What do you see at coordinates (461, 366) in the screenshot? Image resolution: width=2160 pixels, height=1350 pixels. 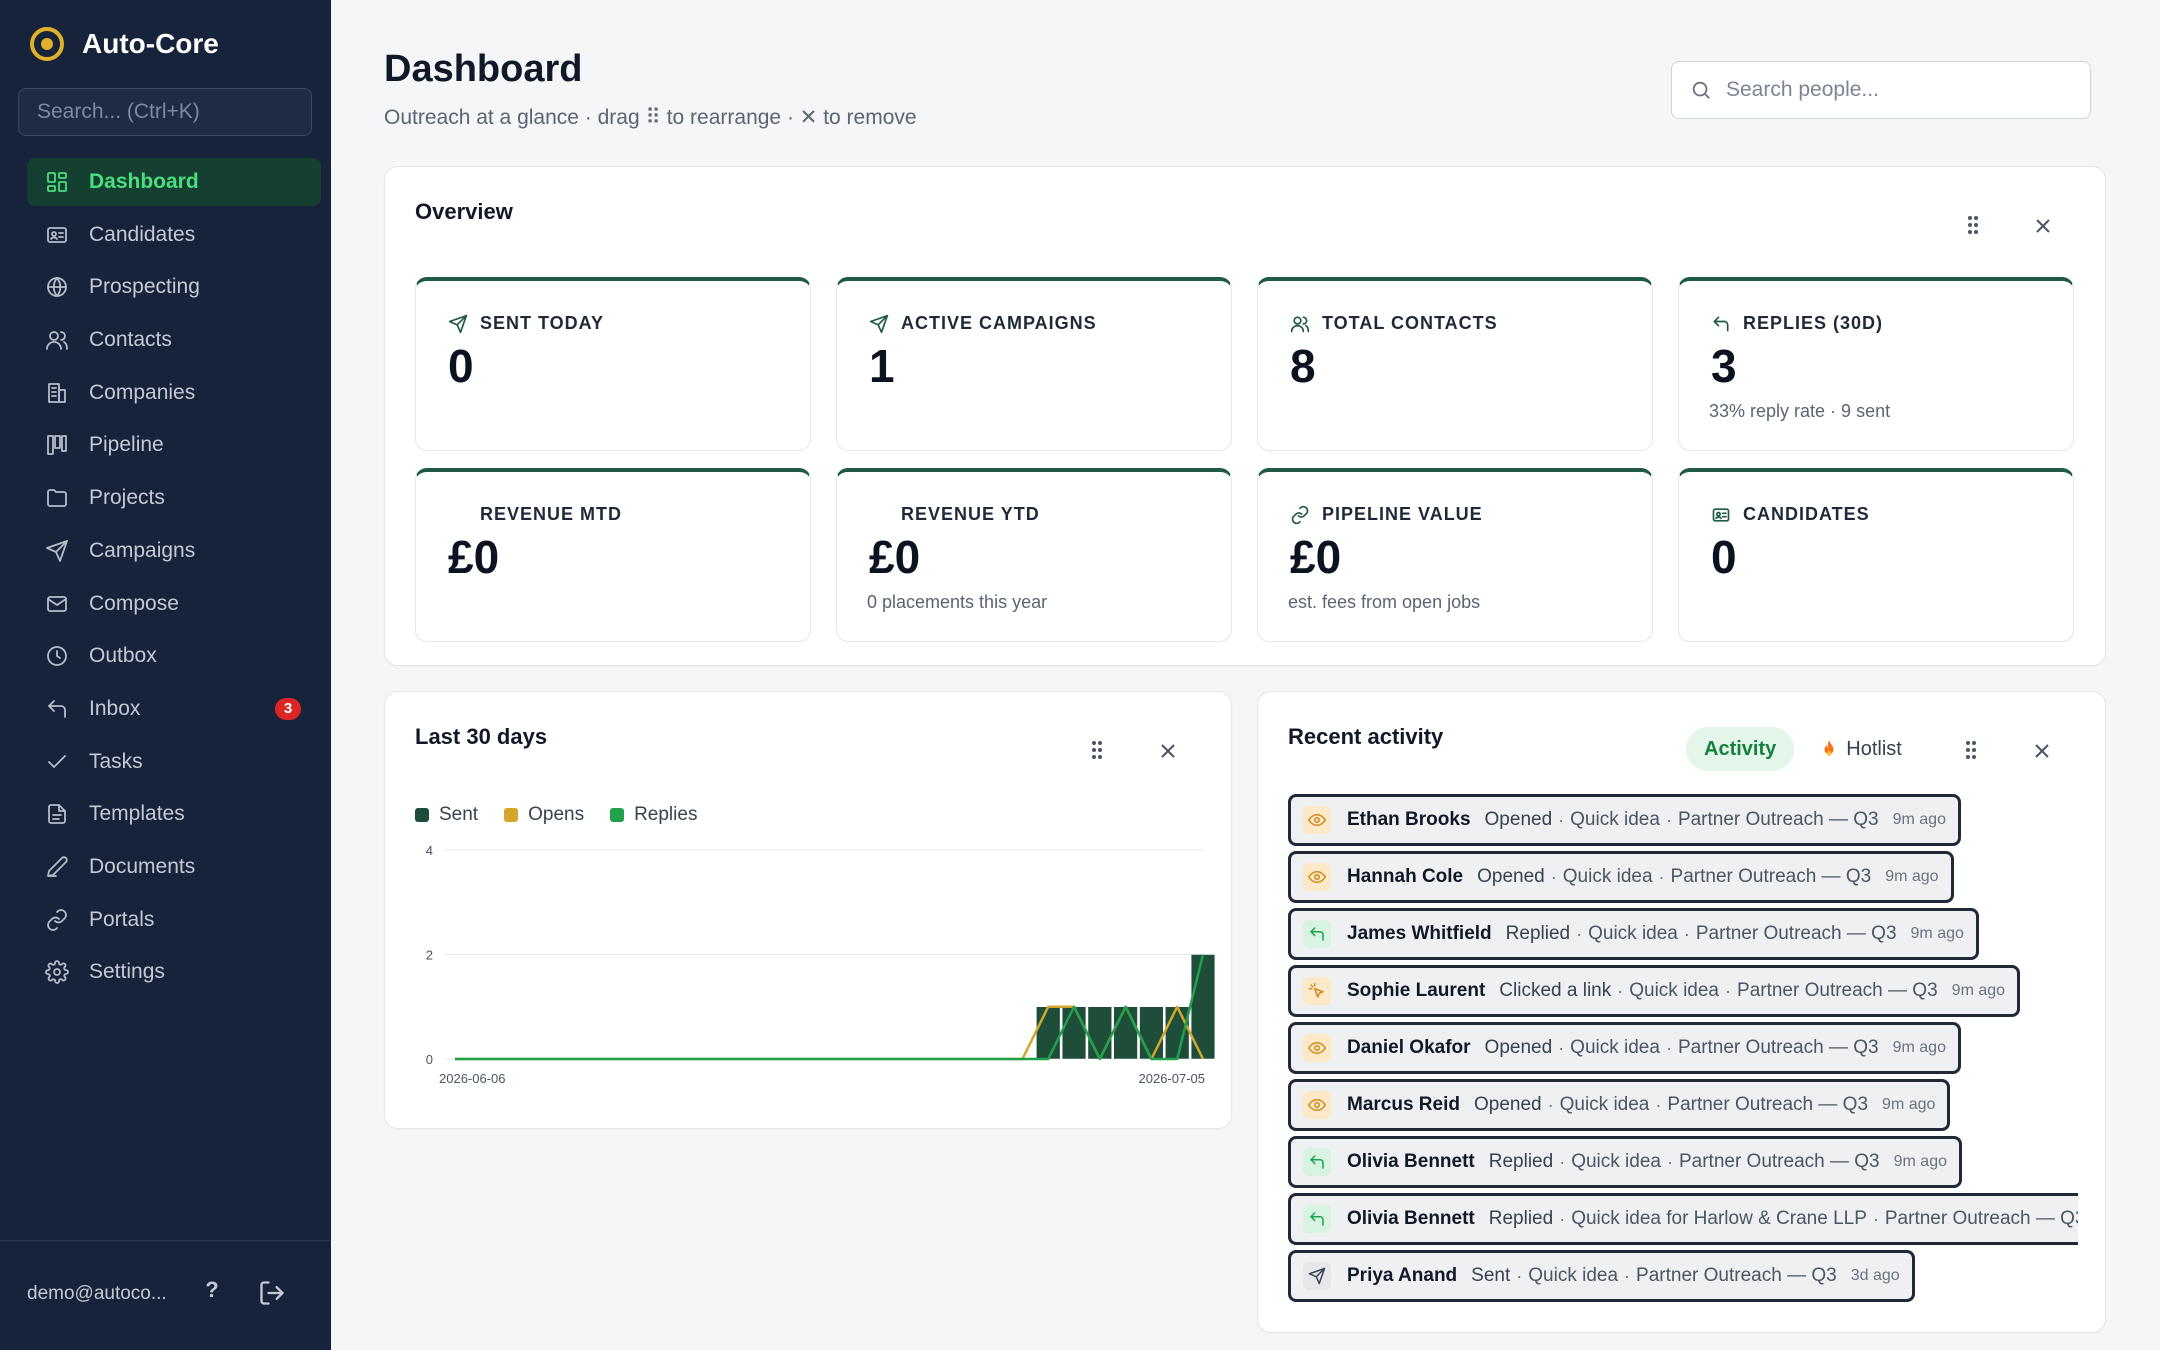 I see `stat-value: 0` at bounding box center [461, 366].